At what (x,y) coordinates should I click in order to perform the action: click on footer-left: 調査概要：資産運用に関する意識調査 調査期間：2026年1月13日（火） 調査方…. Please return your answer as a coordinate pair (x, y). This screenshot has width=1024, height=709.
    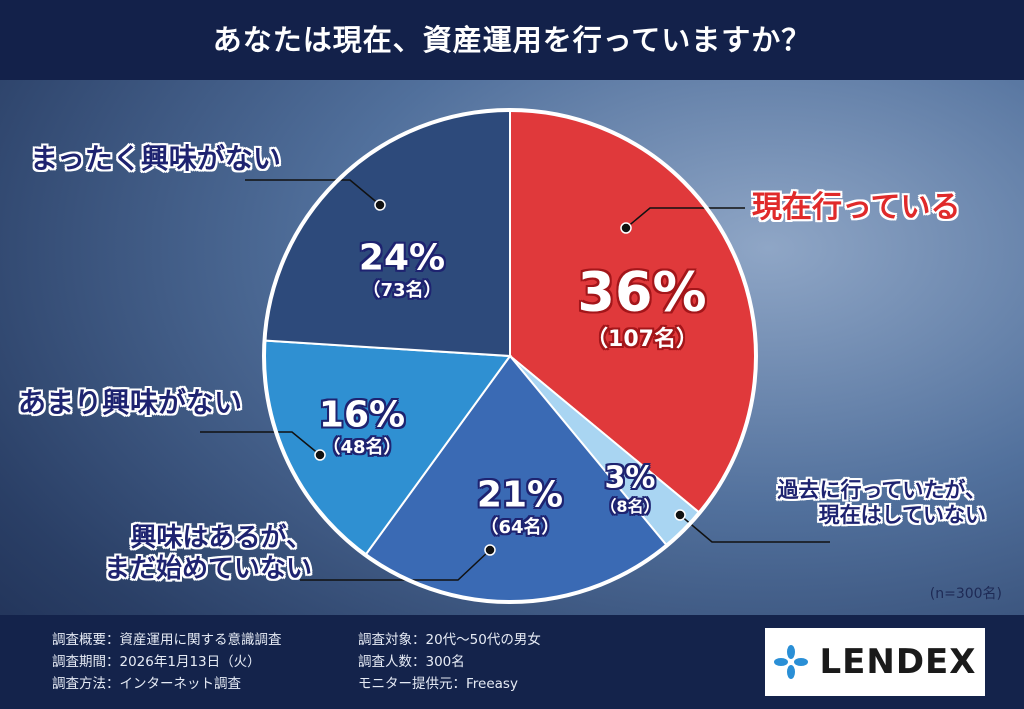
    Looking at the image, I should click on (167, 662).